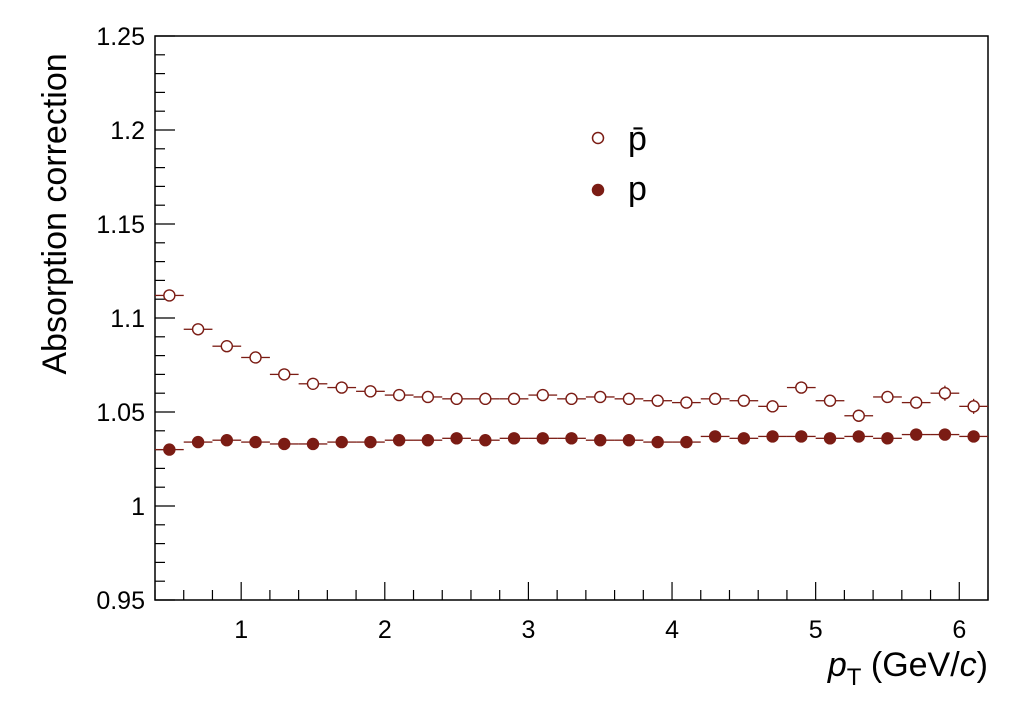 Image resolution: width=1030 pixels, height=708 pixels. What do you see at coordinates (637, 139) in the screenshot?
I see `legend-label-pbar: p̄` at bounding box center [637, 139].